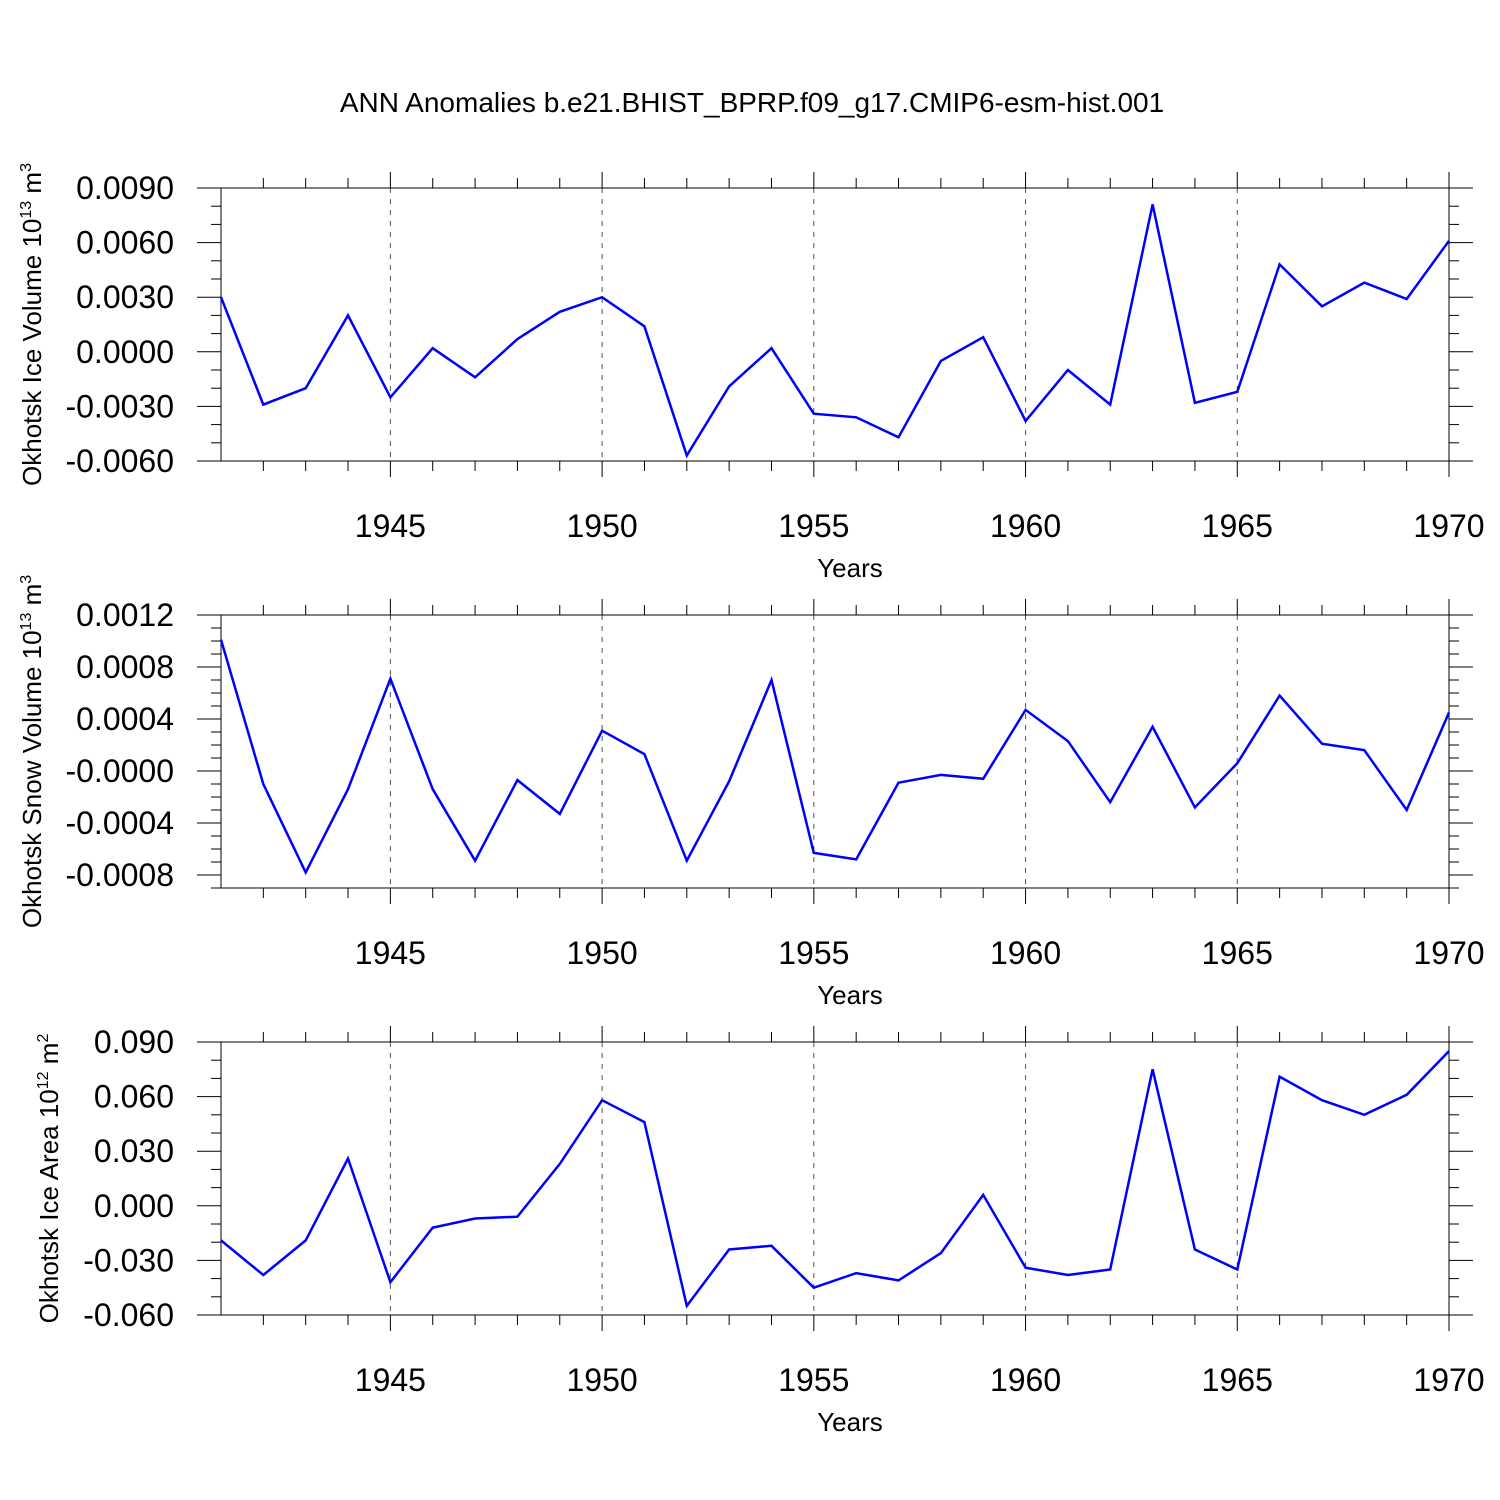 The image size is (1500, 1500). I want to click on y-tick-label: 0.0090, so click(125, 188).